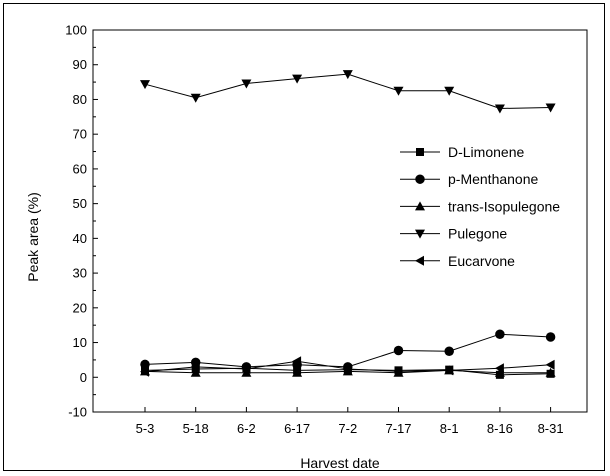  What do you see at coordinates (76, 30) in the screenshot?
I see `y-tick-label: 100` at bounding box center [76, 30].